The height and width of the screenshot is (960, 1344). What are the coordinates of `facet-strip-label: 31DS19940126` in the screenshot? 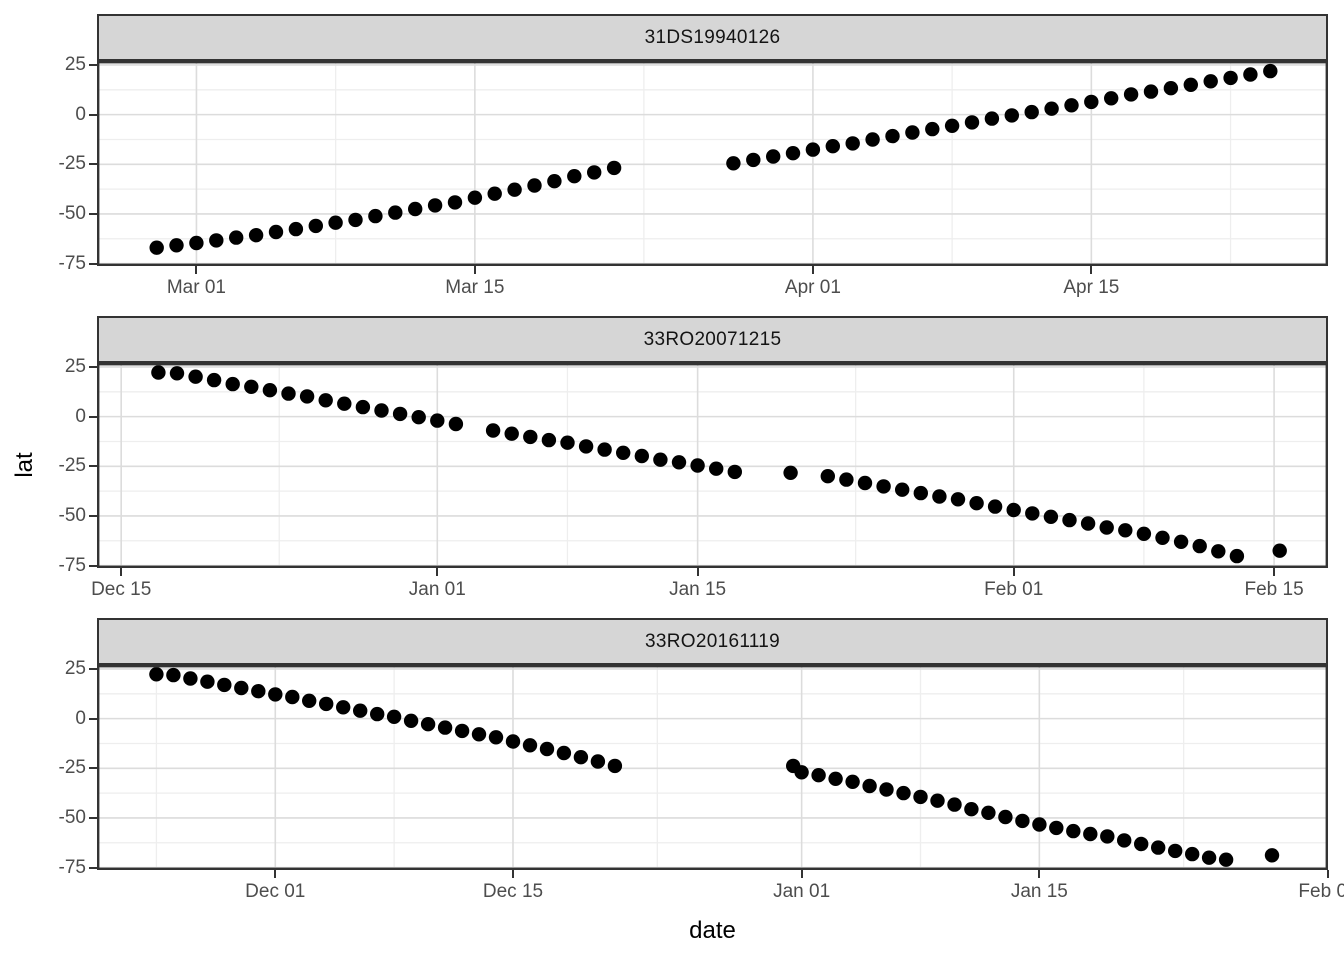 It's located at (712, 37).